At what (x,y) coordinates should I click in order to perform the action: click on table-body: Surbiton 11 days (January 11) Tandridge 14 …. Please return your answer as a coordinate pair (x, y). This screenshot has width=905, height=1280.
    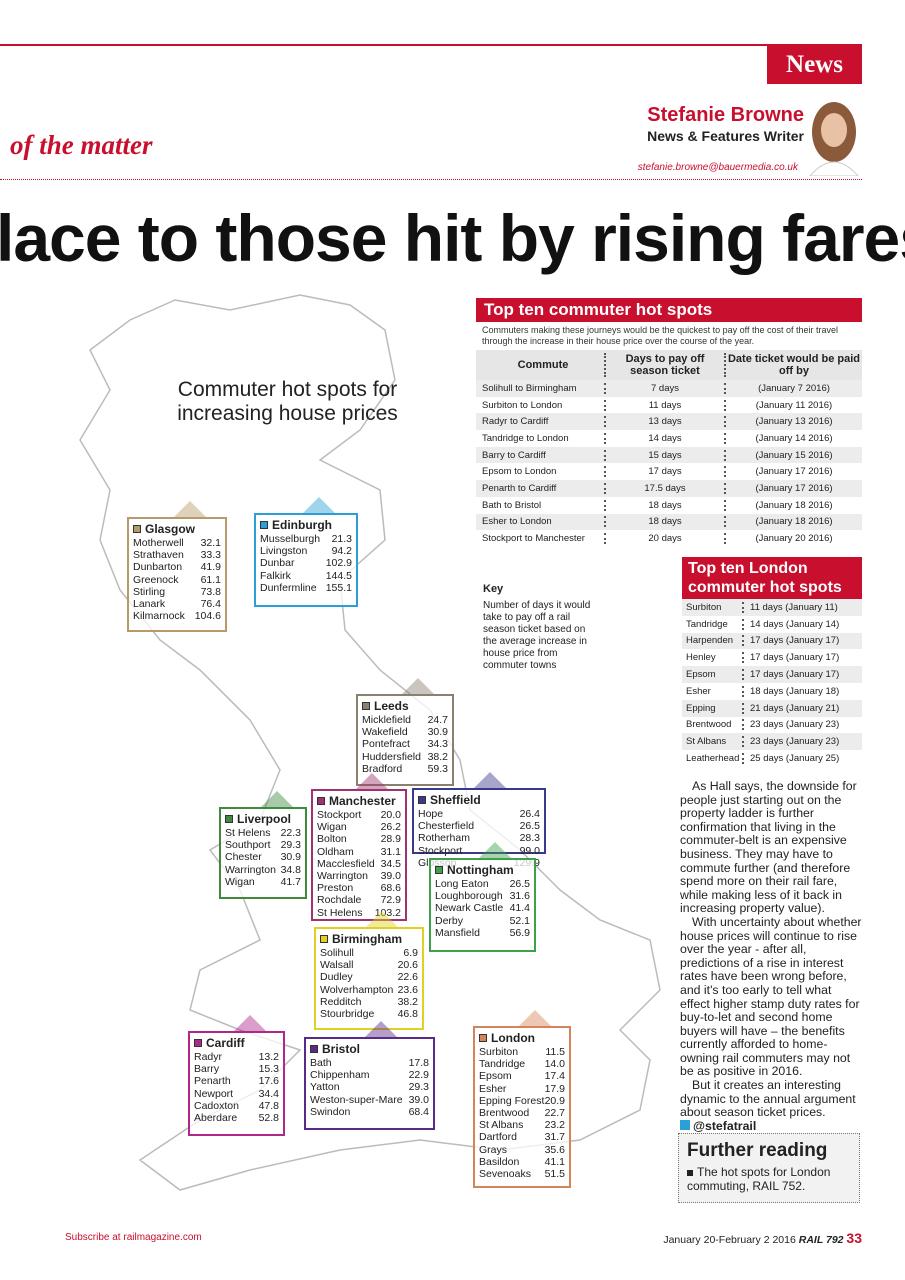
    Looking at the image, I should click on (772, 683).